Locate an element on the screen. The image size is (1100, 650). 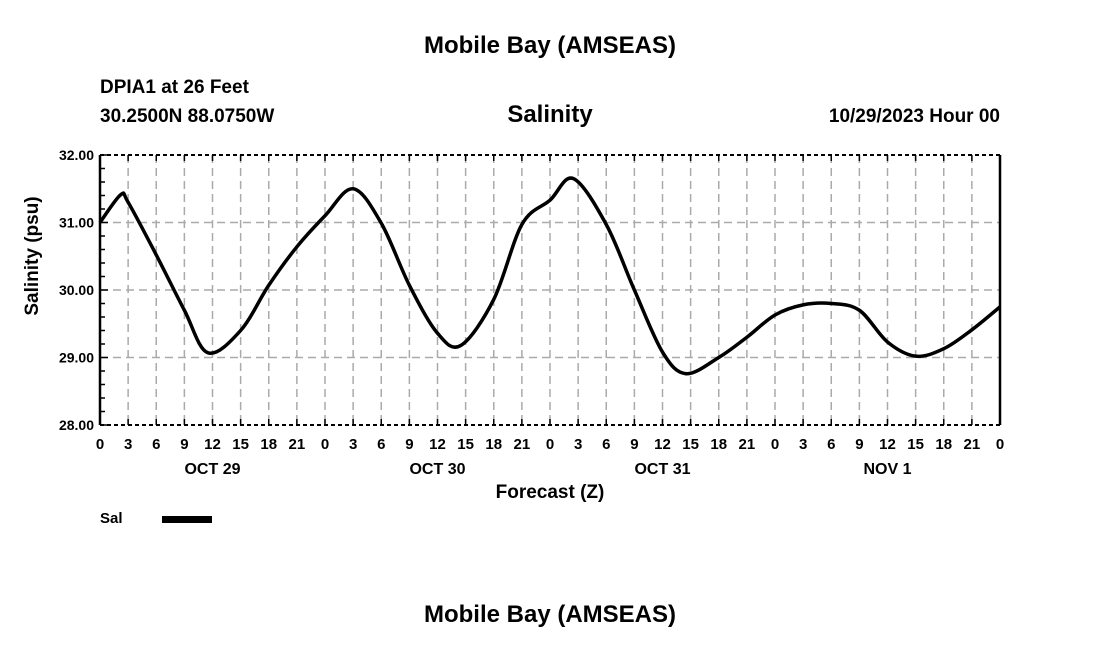
legend-swatch is located at coordinates (187, 519).